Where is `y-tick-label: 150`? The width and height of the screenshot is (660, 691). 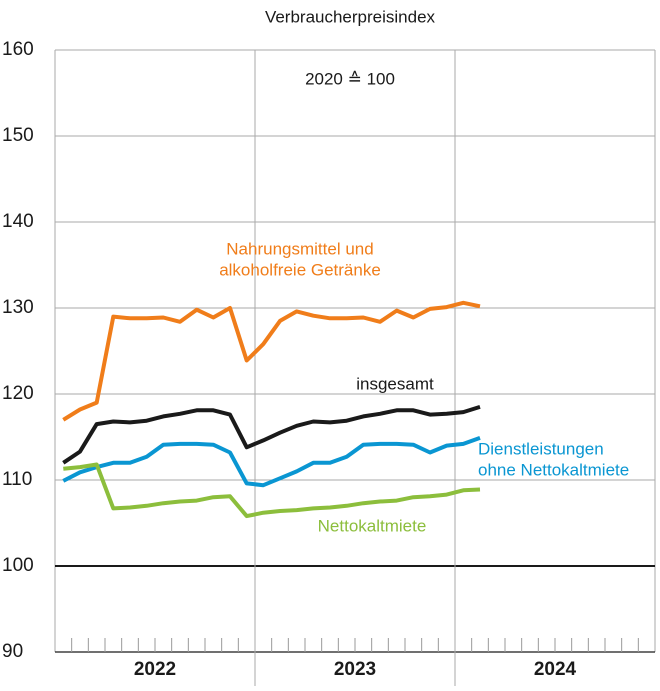
y-tick-label: 150 is located at coordinates (18, 135).